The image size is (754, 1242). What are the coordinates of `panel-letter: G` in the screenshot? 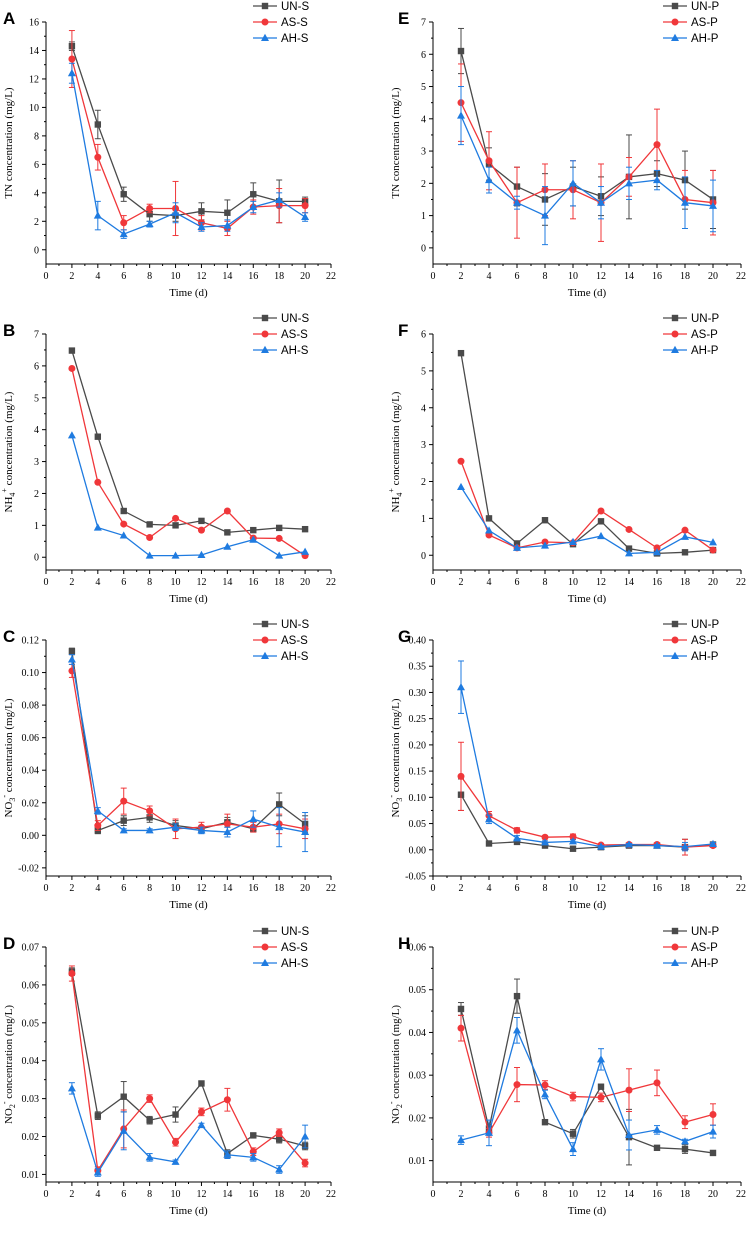 It's located at (404, 636).